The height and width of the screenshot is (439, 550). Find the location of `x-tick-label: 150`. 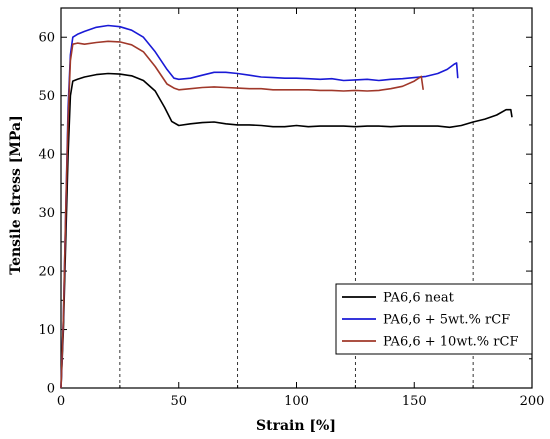

x-tick-label: 150 is located at coordinates (414, 401).